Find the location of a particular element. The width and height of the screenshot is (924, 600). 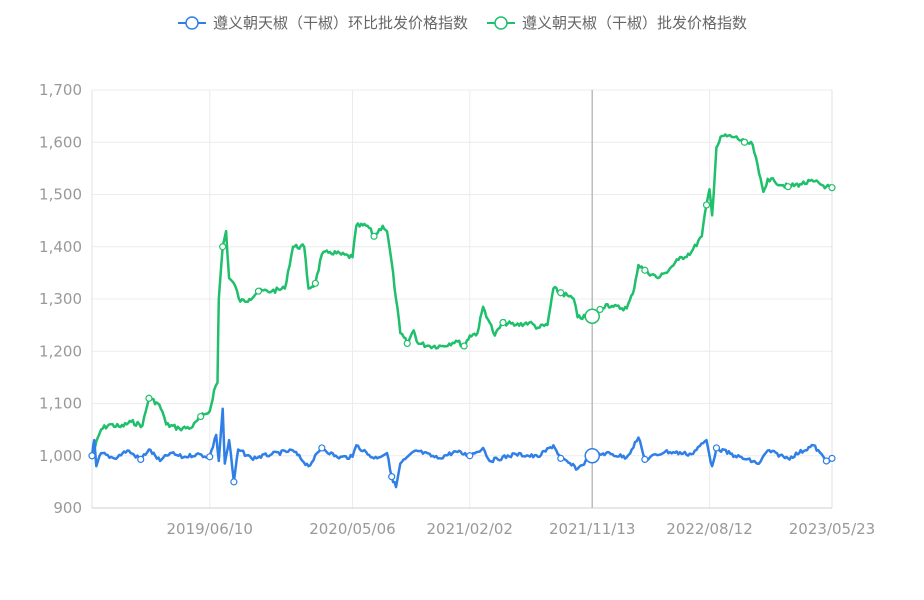

y-tick-label: 1,400 is located at coordinates (60, 247).